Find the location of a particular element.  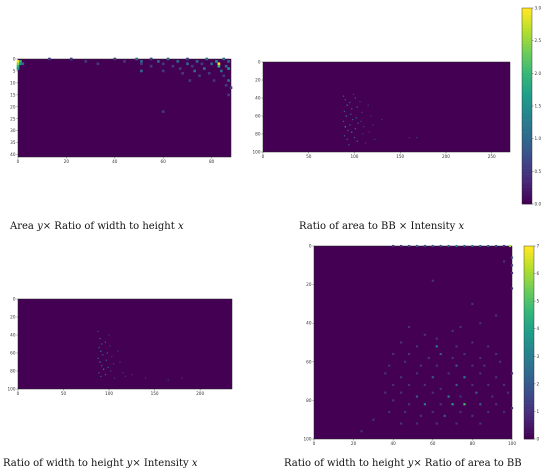

colorbar-tick-label: 0.5 is located at coordinates (538, 171).